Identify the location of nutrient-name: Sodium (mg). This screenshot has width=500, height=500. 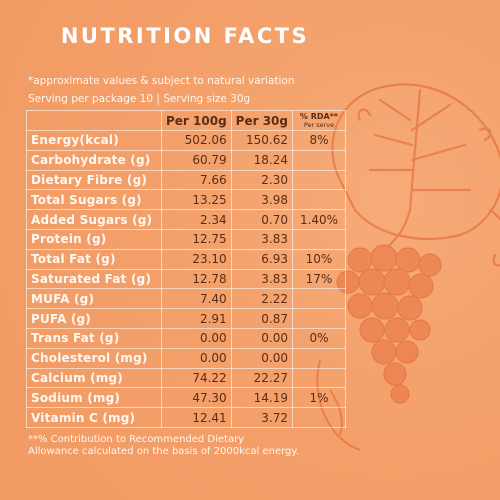
(94, 398).